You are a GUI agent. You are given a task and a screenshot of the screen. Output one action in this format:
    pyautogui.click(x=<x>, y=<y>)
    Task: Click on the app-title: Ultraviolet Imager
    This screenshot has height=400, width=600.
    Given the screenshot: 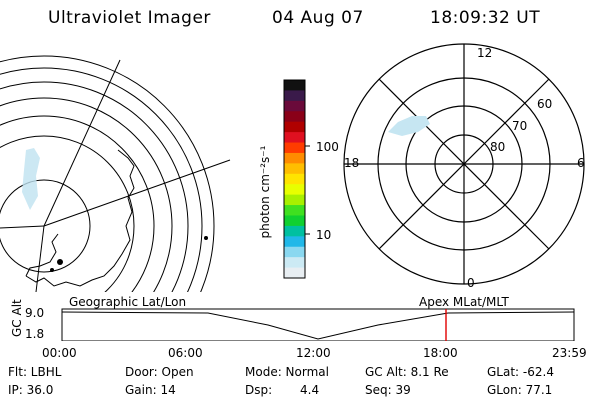 What is the action you would take?
    pyautogui.click(x=129, y=18)
    